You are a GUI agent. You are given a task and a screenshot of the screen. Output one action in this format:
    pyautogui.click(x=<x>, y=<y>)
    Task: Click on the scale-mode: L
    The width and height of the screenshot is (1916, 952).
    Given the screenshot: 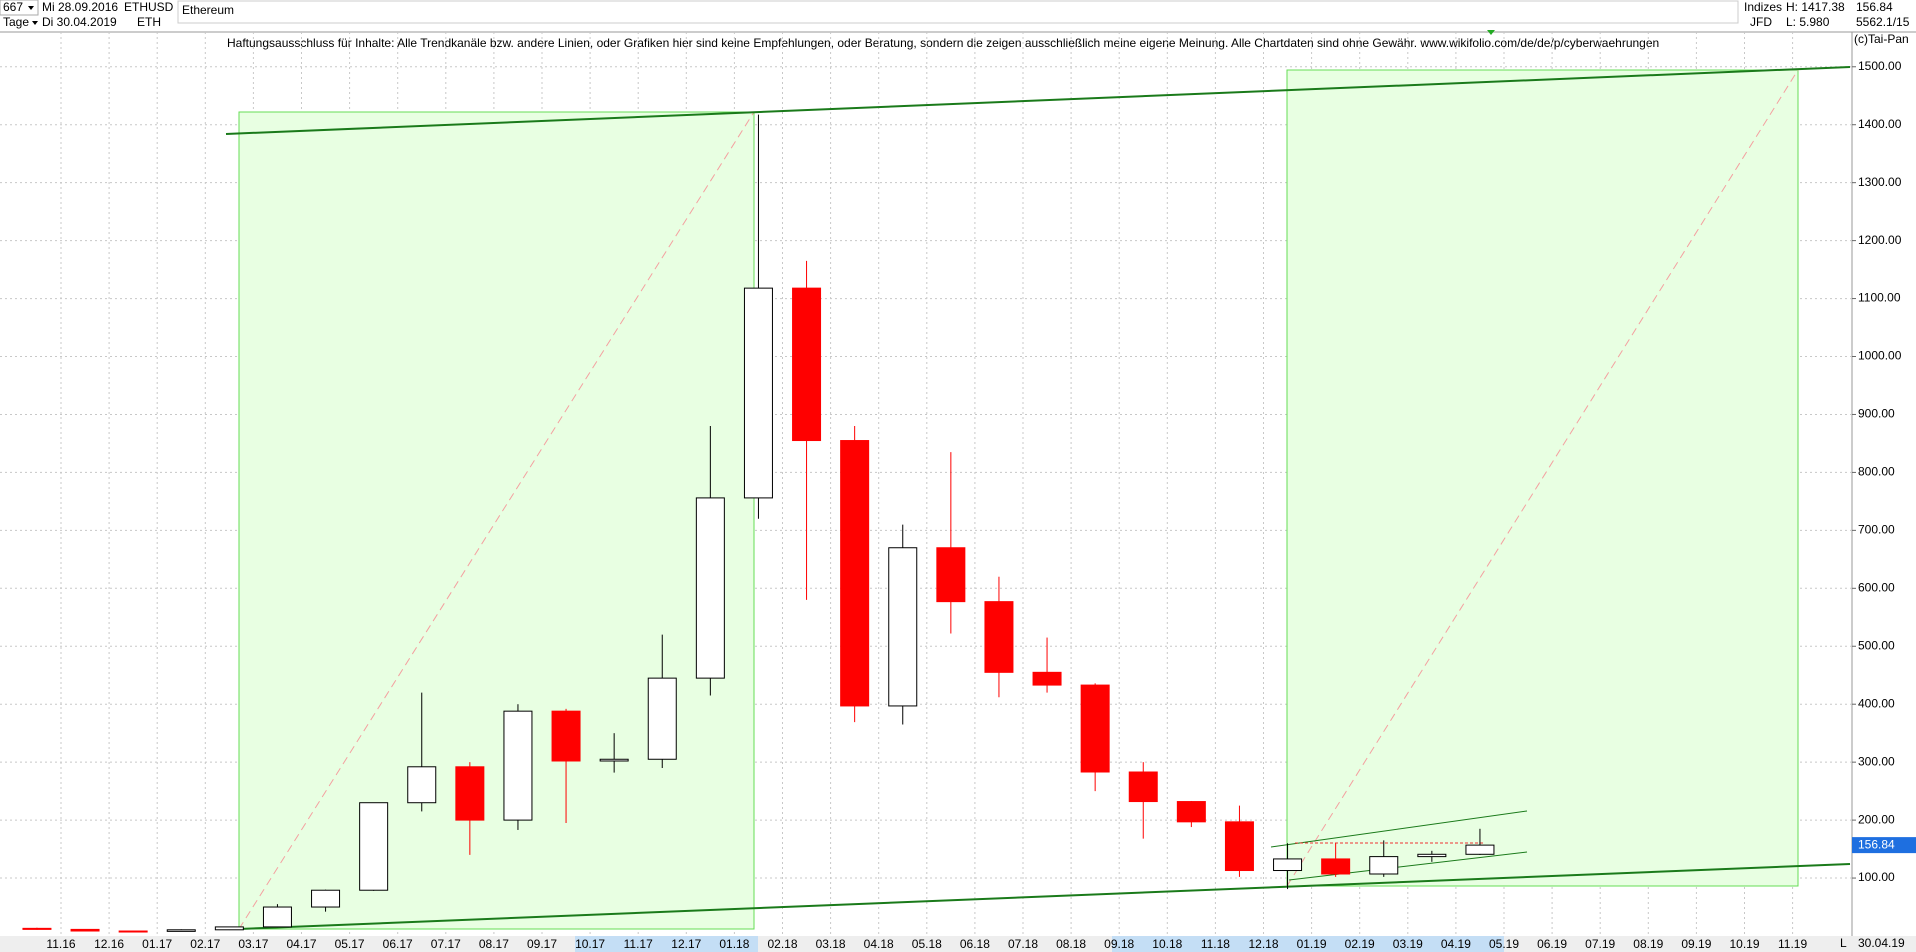 What is the action you would take?
    pyautogui.click(x=1843, y=943)
    